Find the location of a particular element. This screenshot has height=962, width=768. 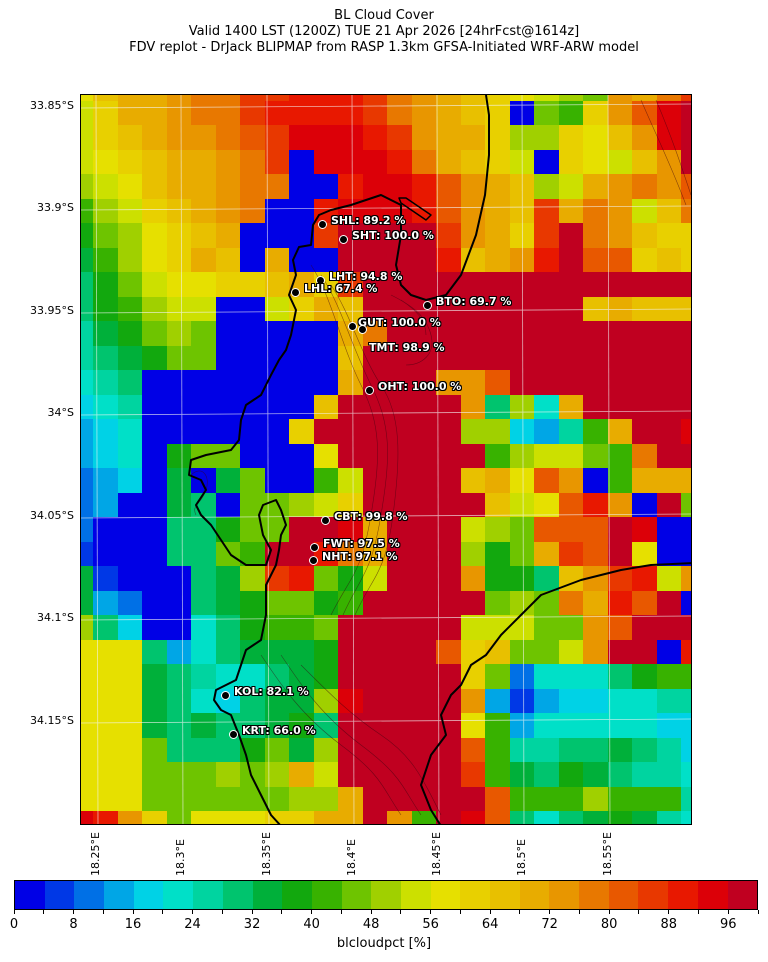

colorbar-tick-label: 40 is located at coordinates (311, 924).